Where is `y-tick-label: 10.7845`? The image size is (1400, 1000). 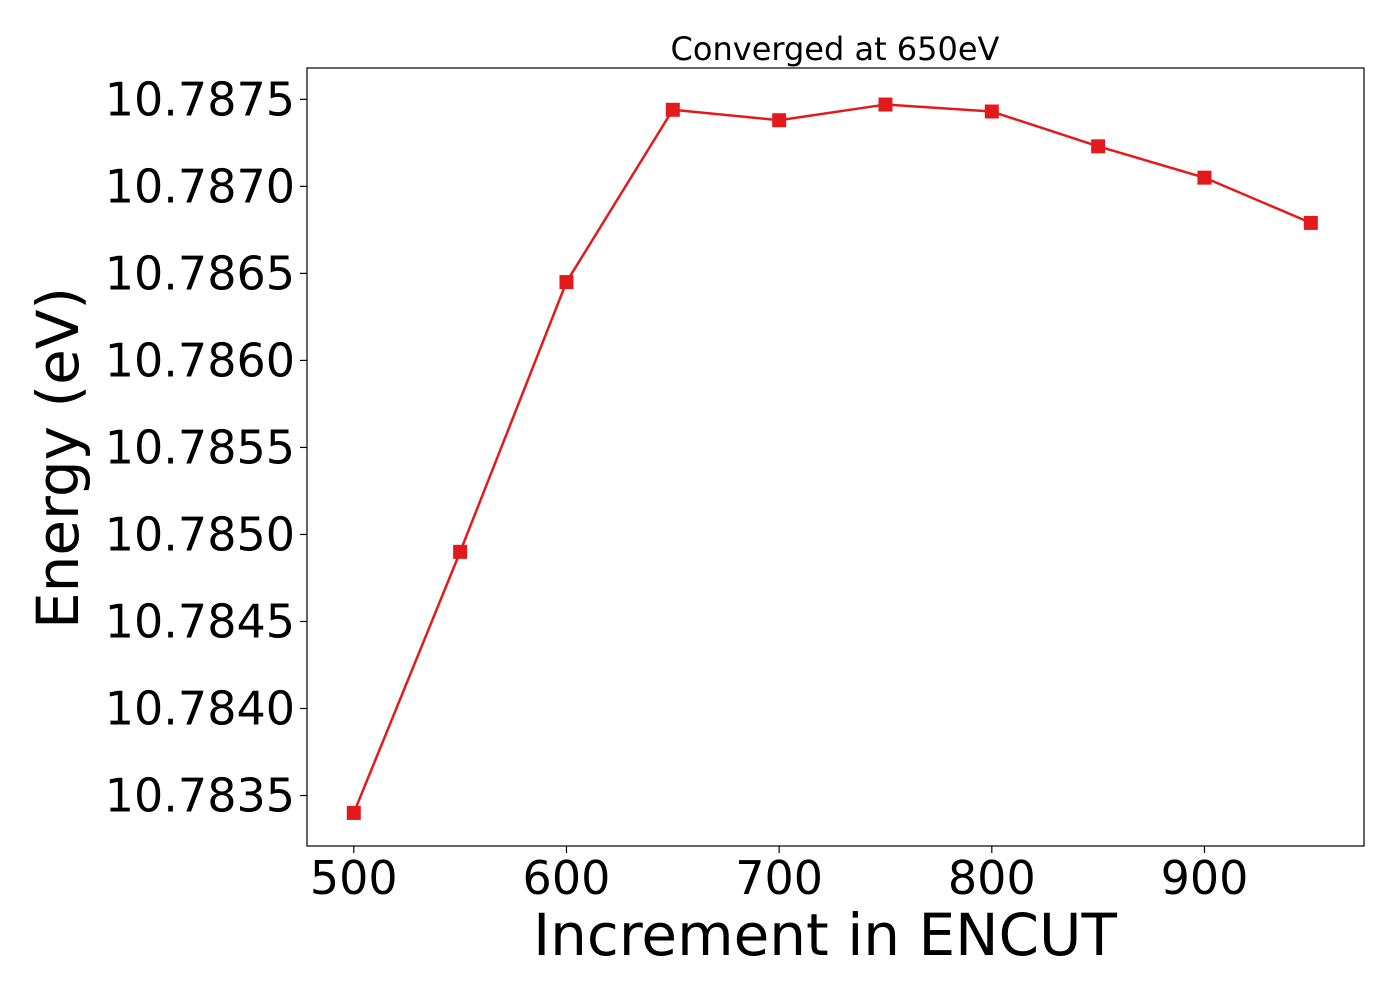
y-tick-label: 10.7845 is located at coordinates (200, 621).